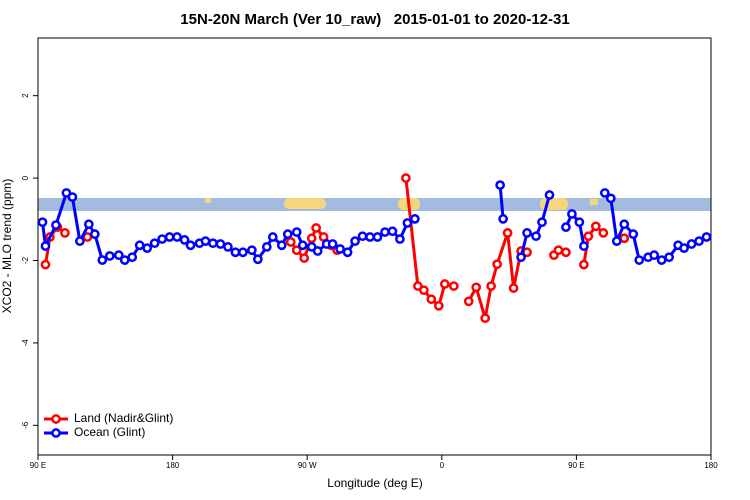  I want to click on y-tick-label: -6, so click(25, 425).